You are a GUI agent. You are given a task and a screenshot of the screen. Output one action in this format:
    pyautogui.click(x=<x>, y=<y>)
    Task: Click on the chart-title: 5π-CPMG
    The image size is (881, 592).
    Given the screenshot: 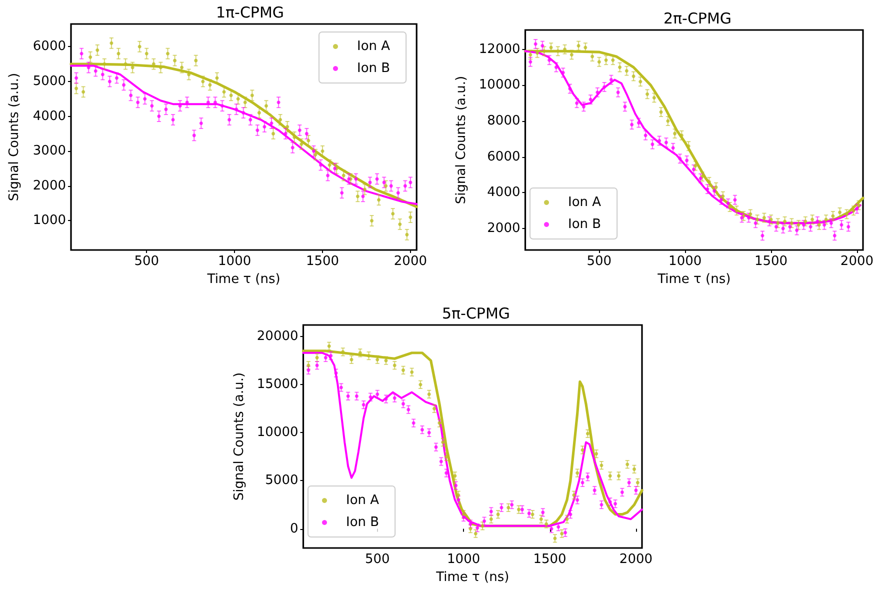 What is the action you would take?
    pyautogui.click(x=476, y=313)
    